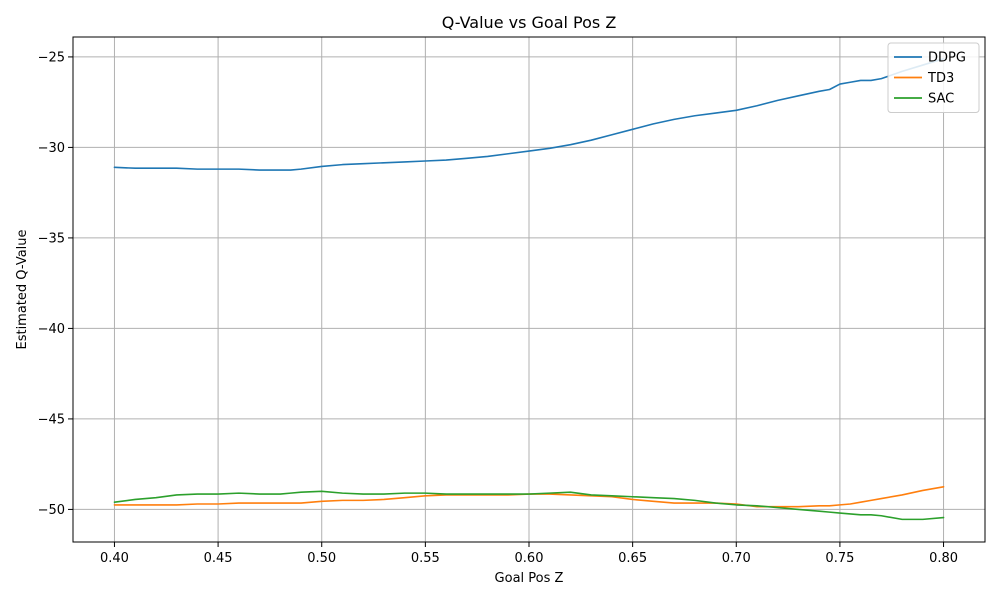  I want to click on x-tick-label: 0.70, so click(736, 558).